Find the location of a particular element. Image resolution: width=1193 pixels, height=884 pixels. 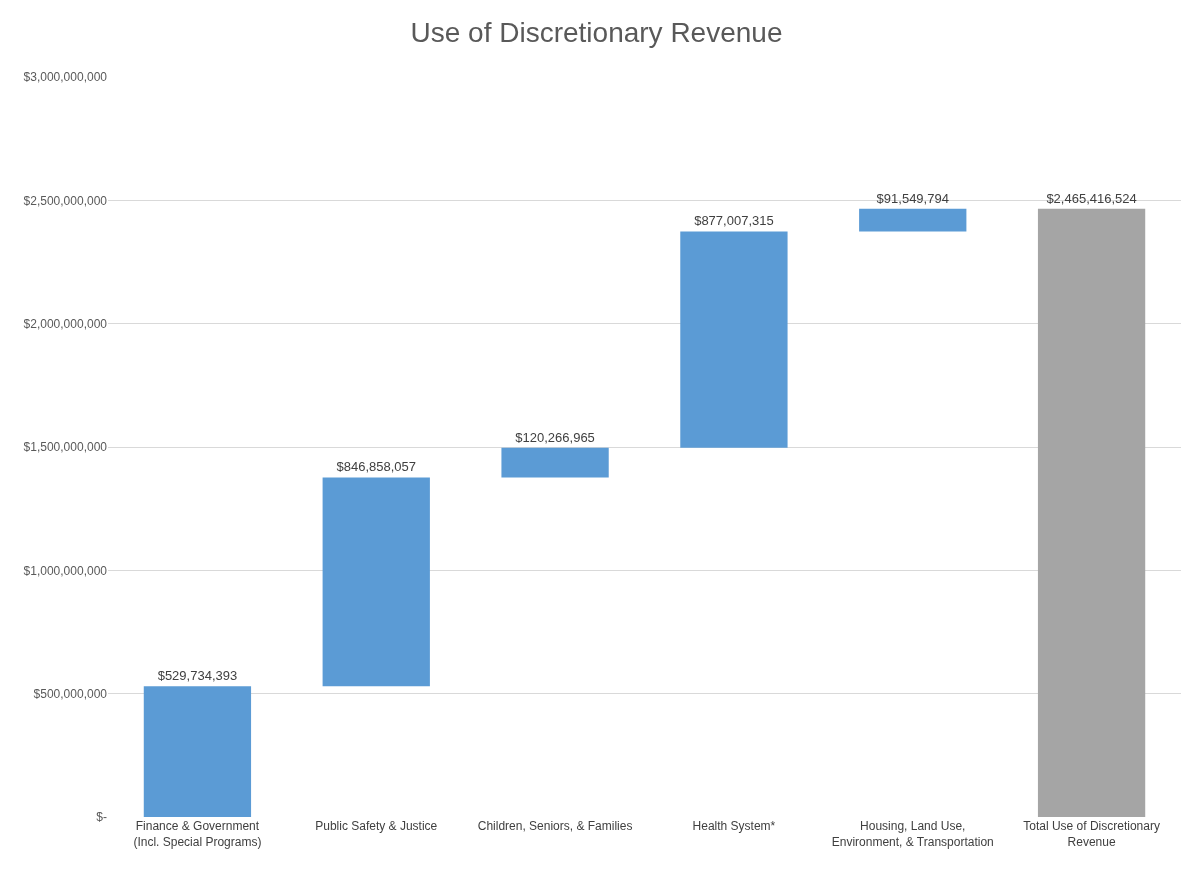

x-tick-label: Housing, Land Use, Environment, & Transportation is located at coordinates (912, 834).